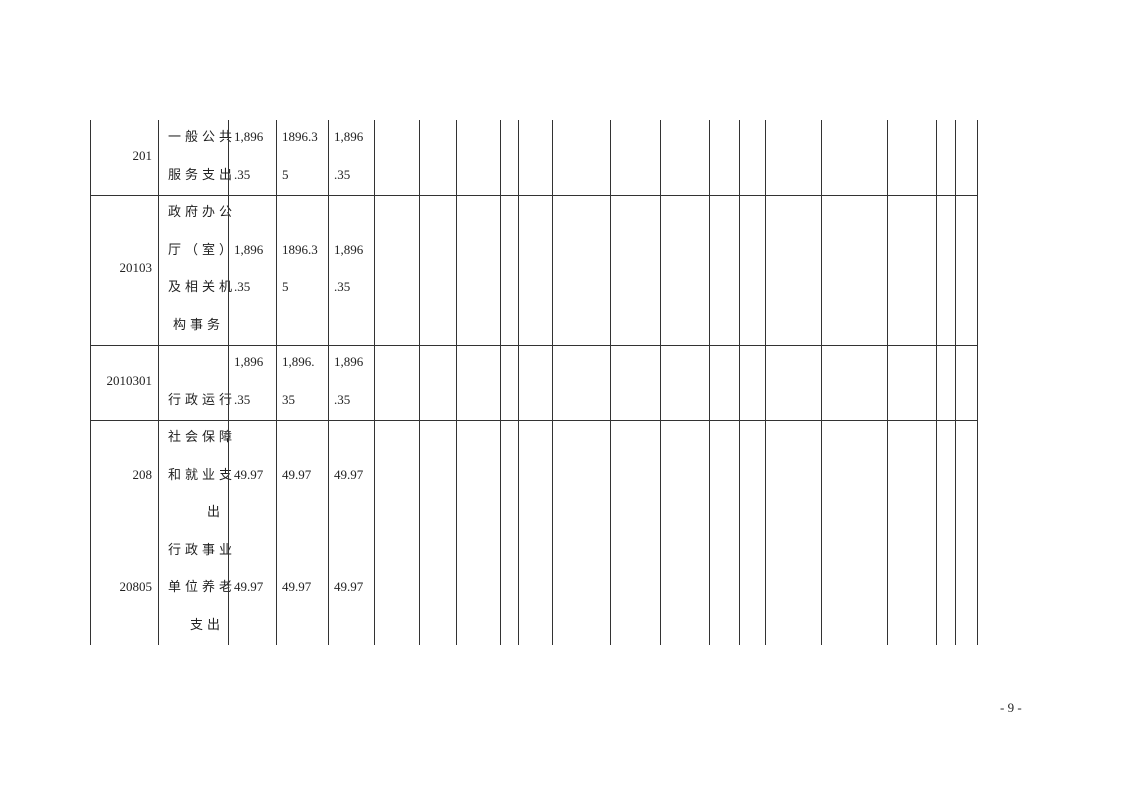  I want to click on row-name-line: 及相关机, so click(202, 286).